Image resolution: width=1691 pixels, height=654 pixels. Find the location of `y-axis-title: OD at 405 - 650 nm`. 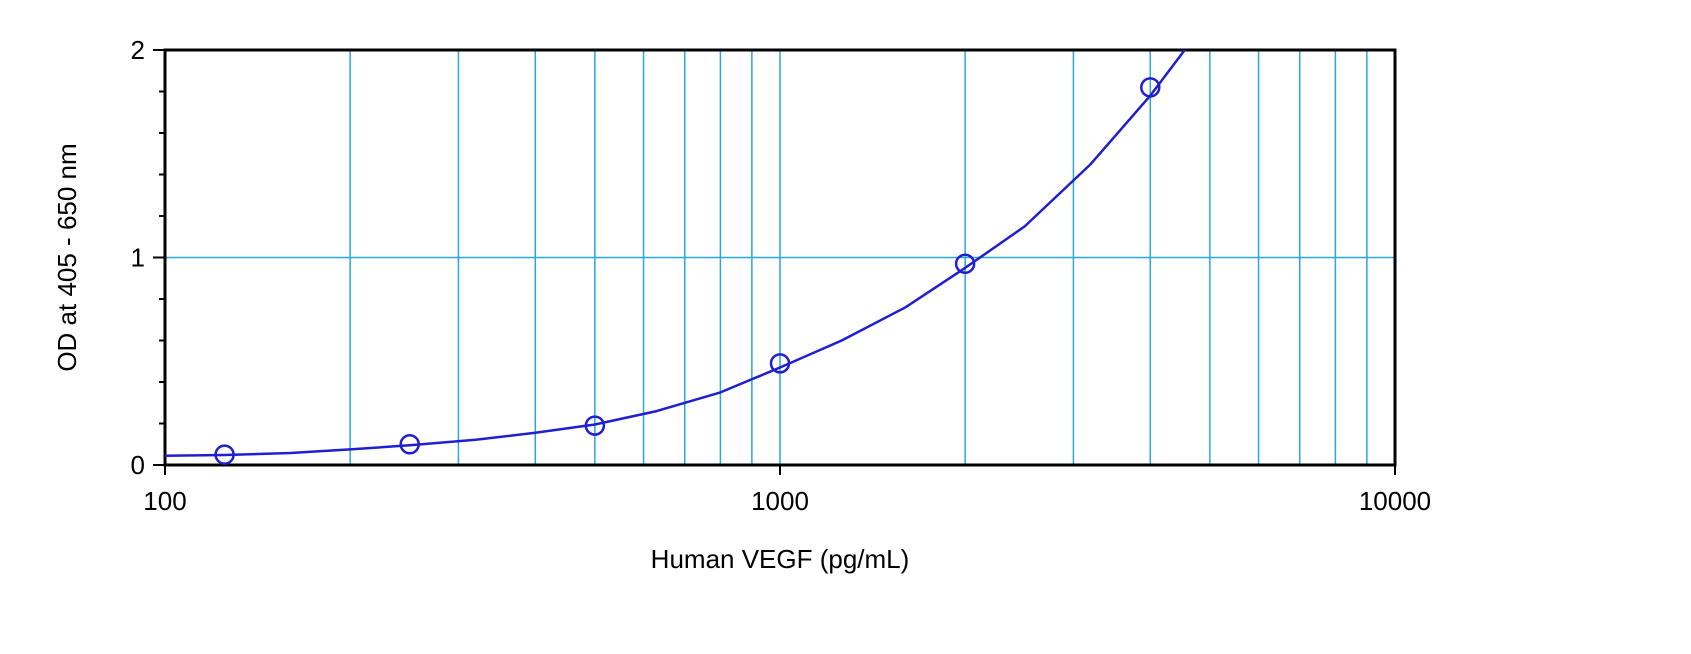

y-axis-title: OD at 405 - 650 nm is located at coordinates (67, 257).